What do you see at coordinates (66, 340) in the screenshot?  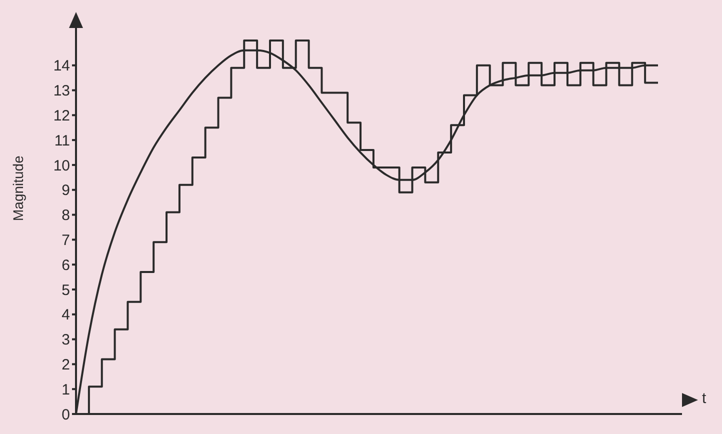 I see `y-tick-label: 3` at bounding box center [66, 340].